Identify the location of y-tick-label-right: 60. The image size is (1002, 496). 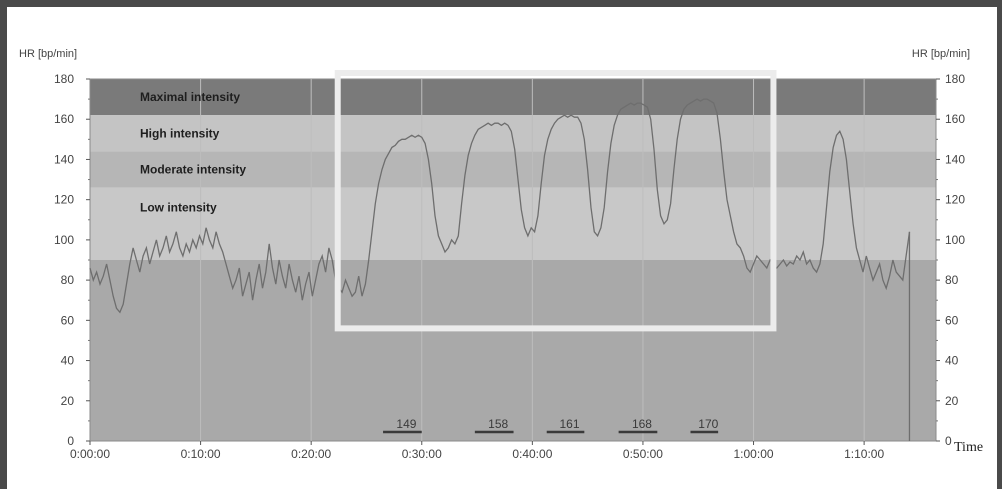
(952, 320).